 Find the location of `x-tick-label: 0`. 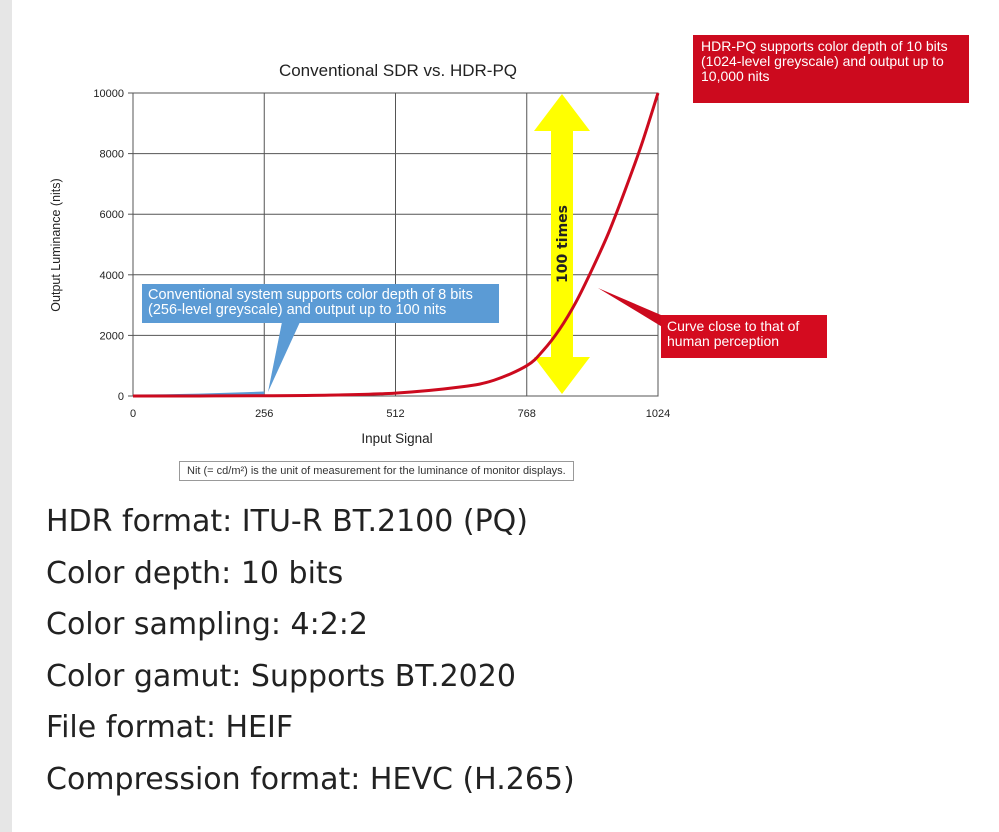

x-tick-label: 0 is located at coordinates (133, 414).